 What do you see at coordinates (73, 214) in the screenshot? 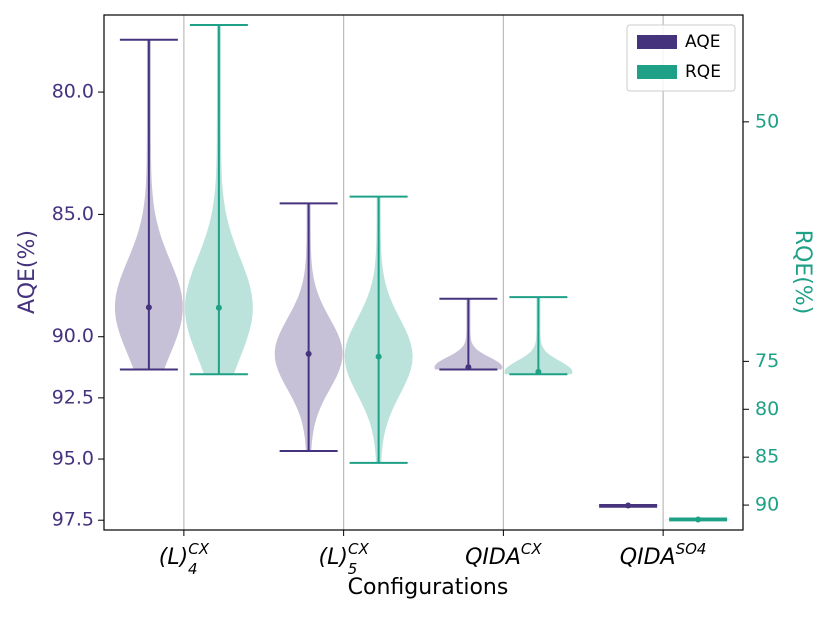
I see `y-tick-label: 85.0` at bounding box center [73, 214].